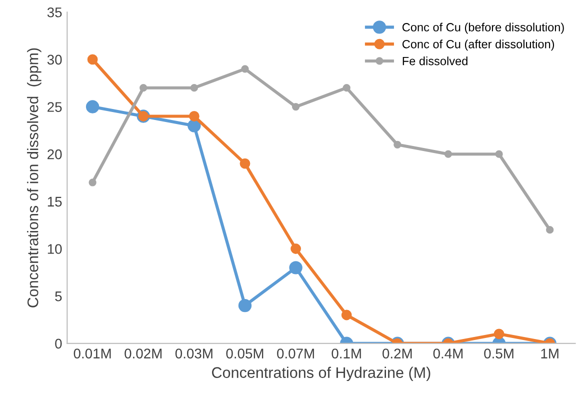 The height and width of the screenshot is (404, 584). I want to click on x-axis-title: Concentrations of Hydrazine (M), so click(321, 374).